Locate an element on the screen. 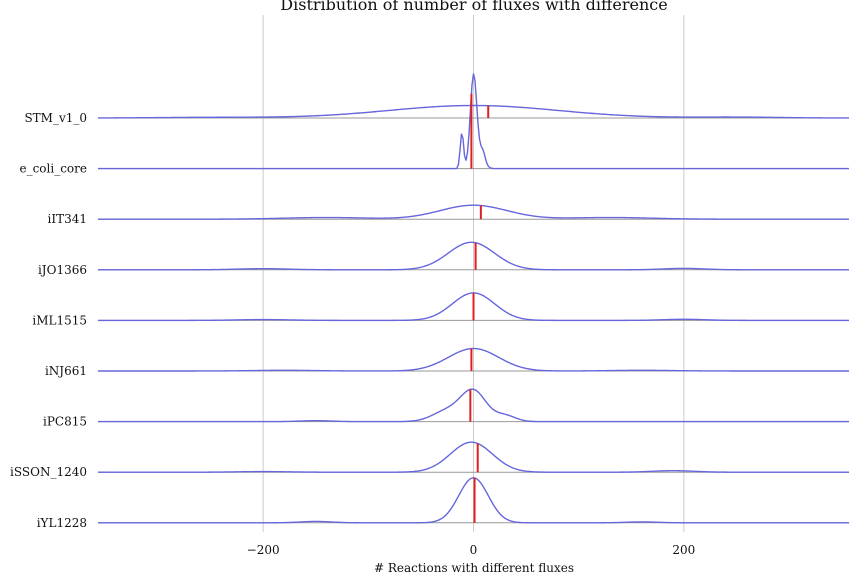 The height and width of the screenshot is (581, 864). row-label: iPC815 is located at coordinates (65, 422).